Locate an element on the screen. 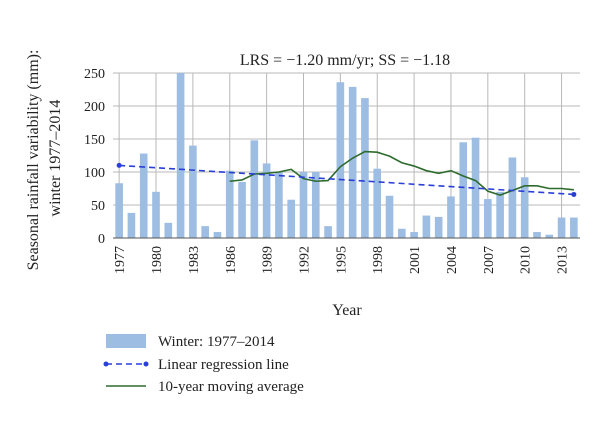 The image size is (600, 424). regression-line is located at coordinates (346, 180).